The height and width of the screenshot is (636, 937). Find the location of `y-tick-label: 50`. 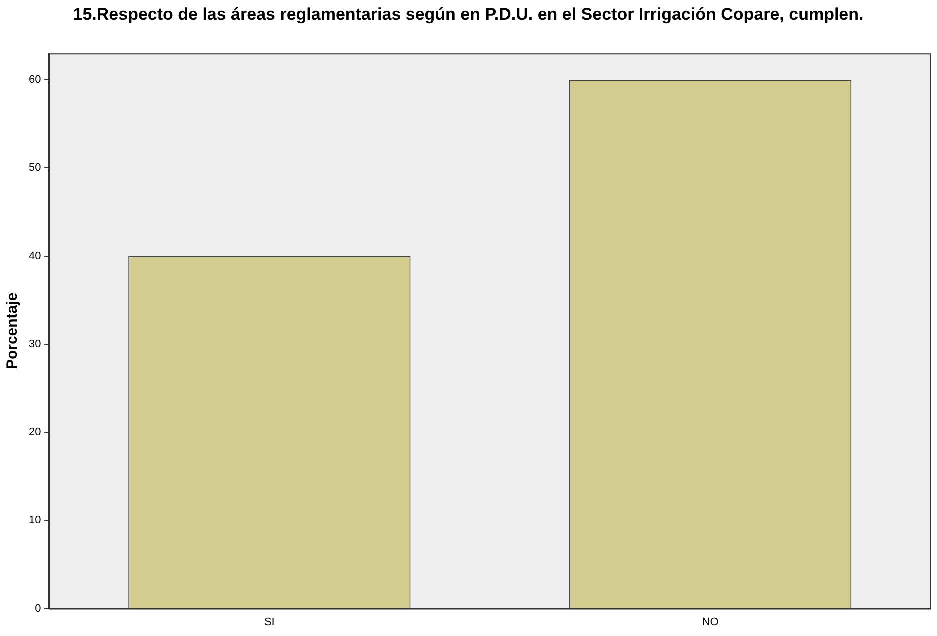

y-tick-label: 50 is located at coordinates (35, 168).